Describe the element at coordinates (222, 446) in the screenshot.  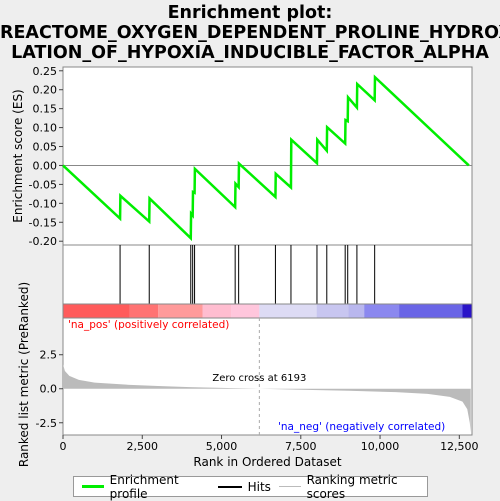
I see `x-tick-label: 5,000` at that location.